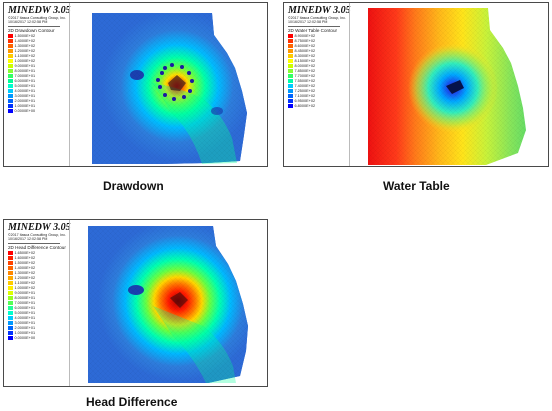  I want to click on legend-value: 2.0000E+01, so click(25, 101).